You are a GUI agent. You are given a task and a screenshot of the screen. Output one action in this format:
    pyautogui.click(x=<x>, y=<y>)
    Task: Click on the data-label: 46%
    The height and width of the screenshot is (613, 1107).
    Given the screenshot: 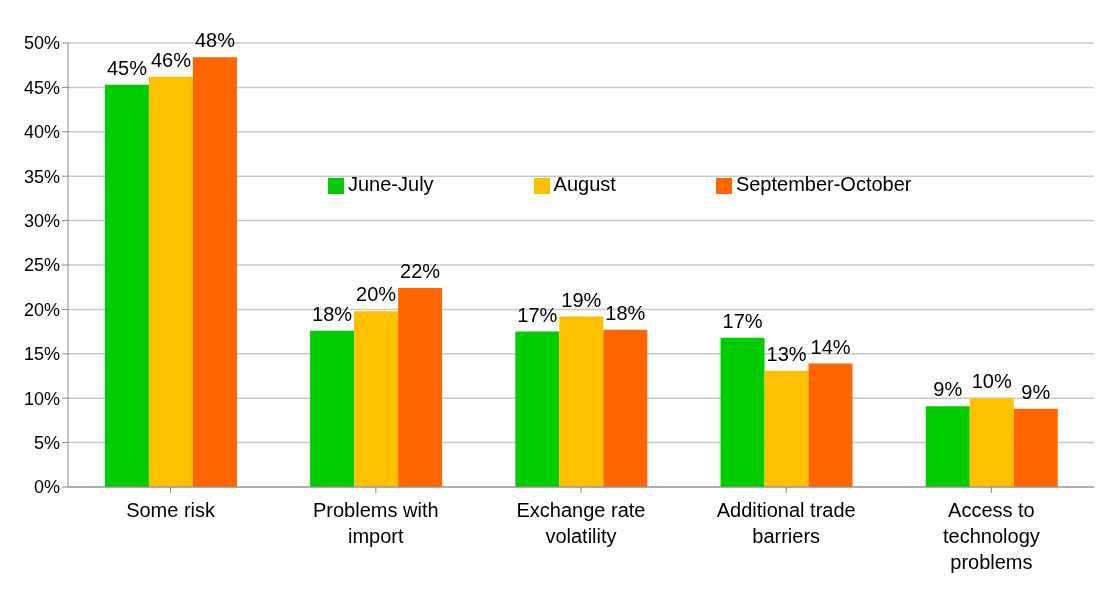 What is the action you would take?
    pyautogui.click(x=171, y=59)
    